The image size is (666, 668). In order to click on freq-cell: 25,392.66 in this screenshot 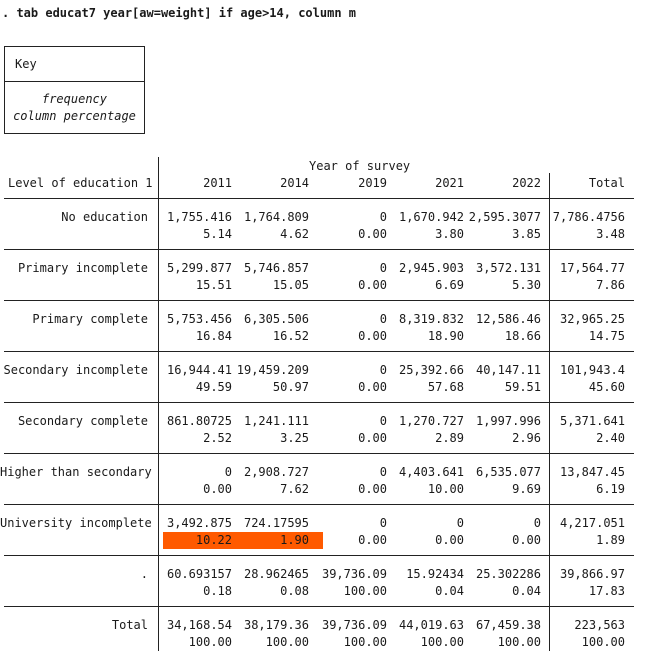, I will do `click(431, 370)`.